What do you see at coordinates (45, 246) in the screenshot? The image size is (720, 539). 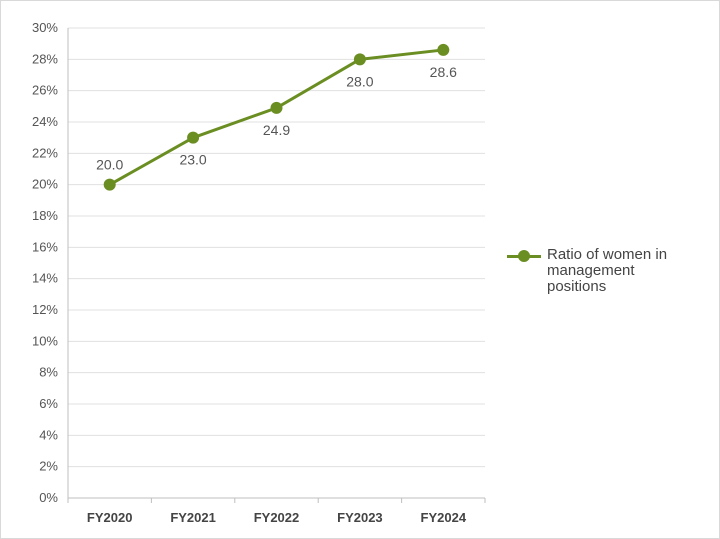 I see `y-tick-label: 16%` at bounding box center [45, 246].